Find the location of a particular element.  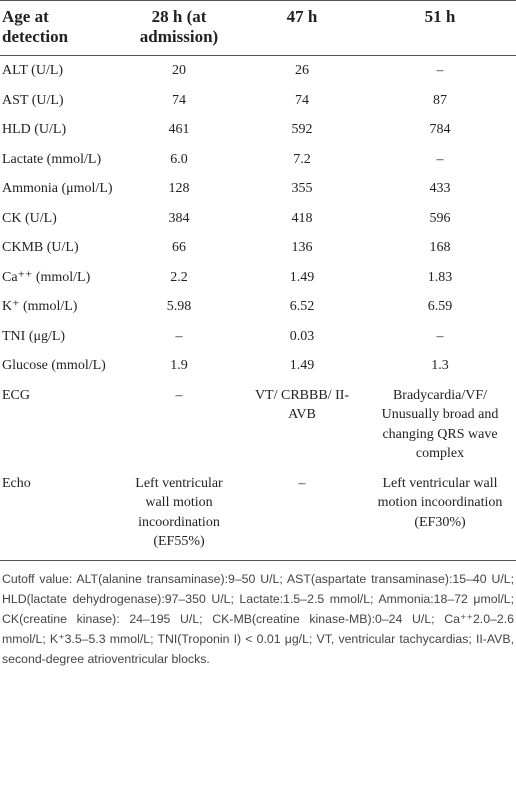

table-cell: 6.59 is located at coordinates (440, 306).